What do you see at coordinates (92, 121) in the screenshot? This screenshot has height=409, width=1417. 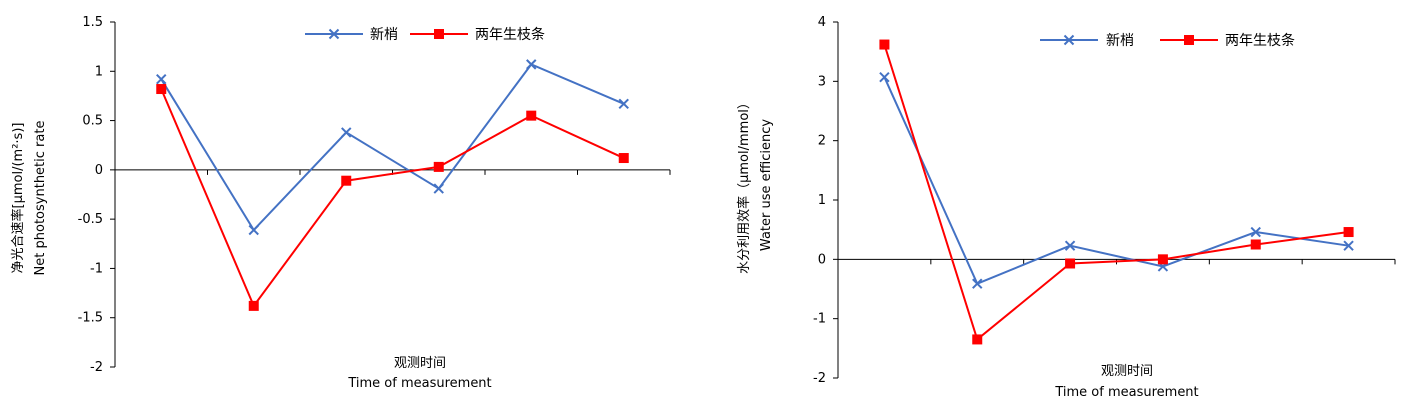 I see `y-tick-label: 0.5` at bounding box center [92, 121].